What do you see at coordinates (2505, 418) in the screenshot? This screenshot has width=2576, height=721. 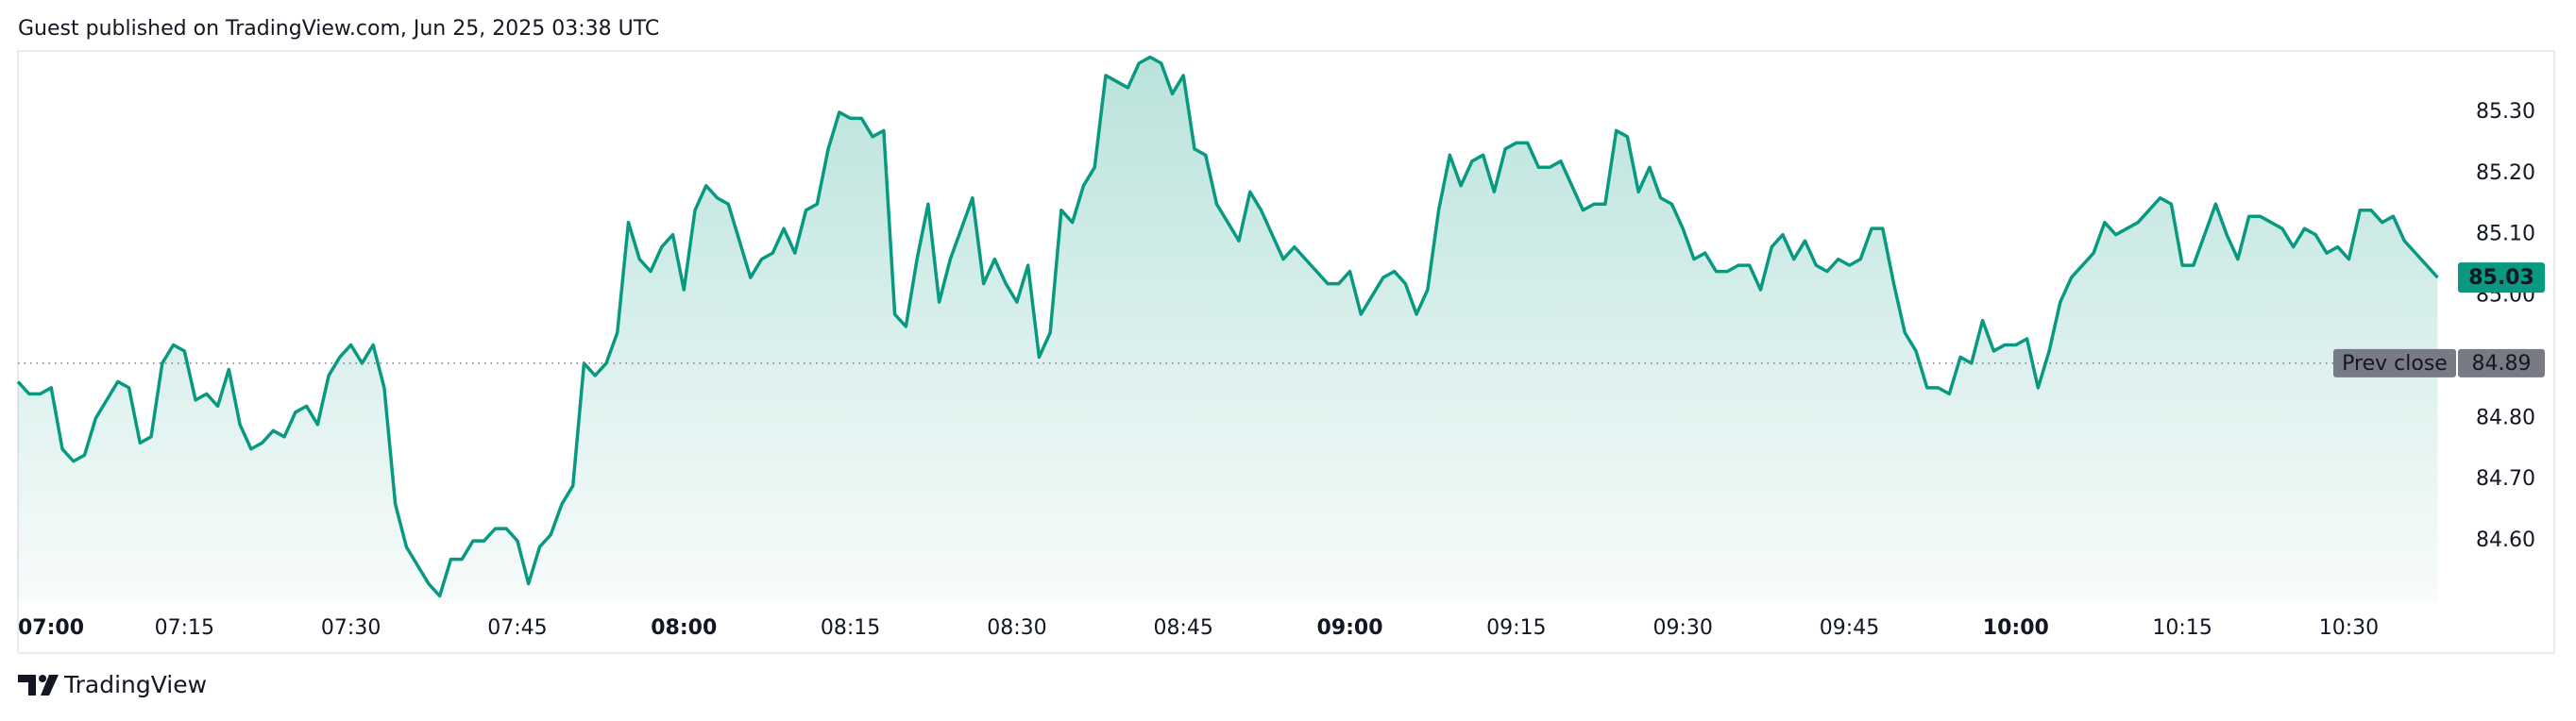 I see `y-tick-label: 84.80` at bounding box center [2505, 418].